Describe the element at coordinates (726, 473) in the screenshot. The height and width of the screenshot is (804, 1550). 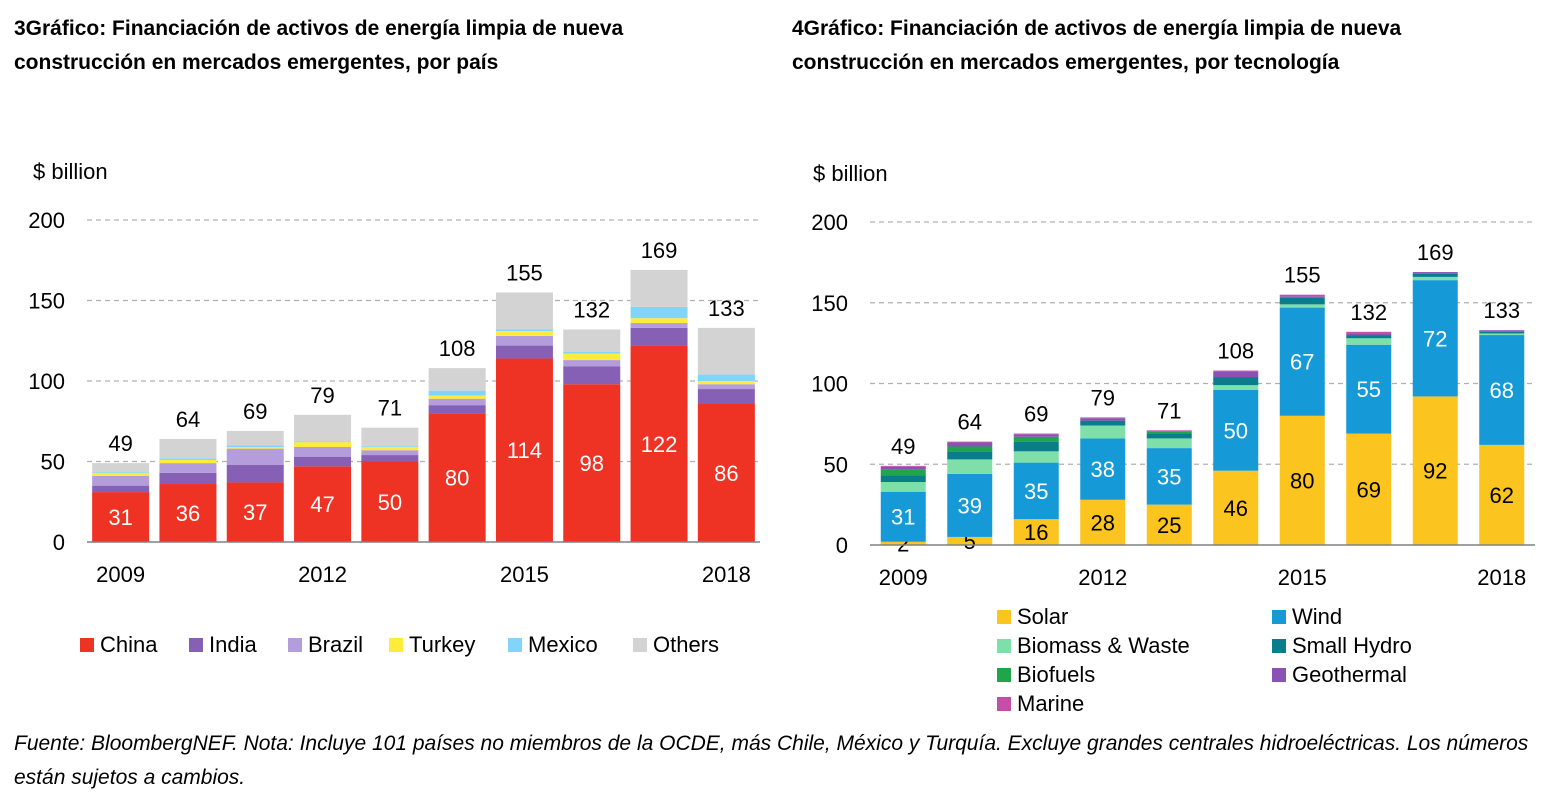
I see `data-label: 86` at that location.